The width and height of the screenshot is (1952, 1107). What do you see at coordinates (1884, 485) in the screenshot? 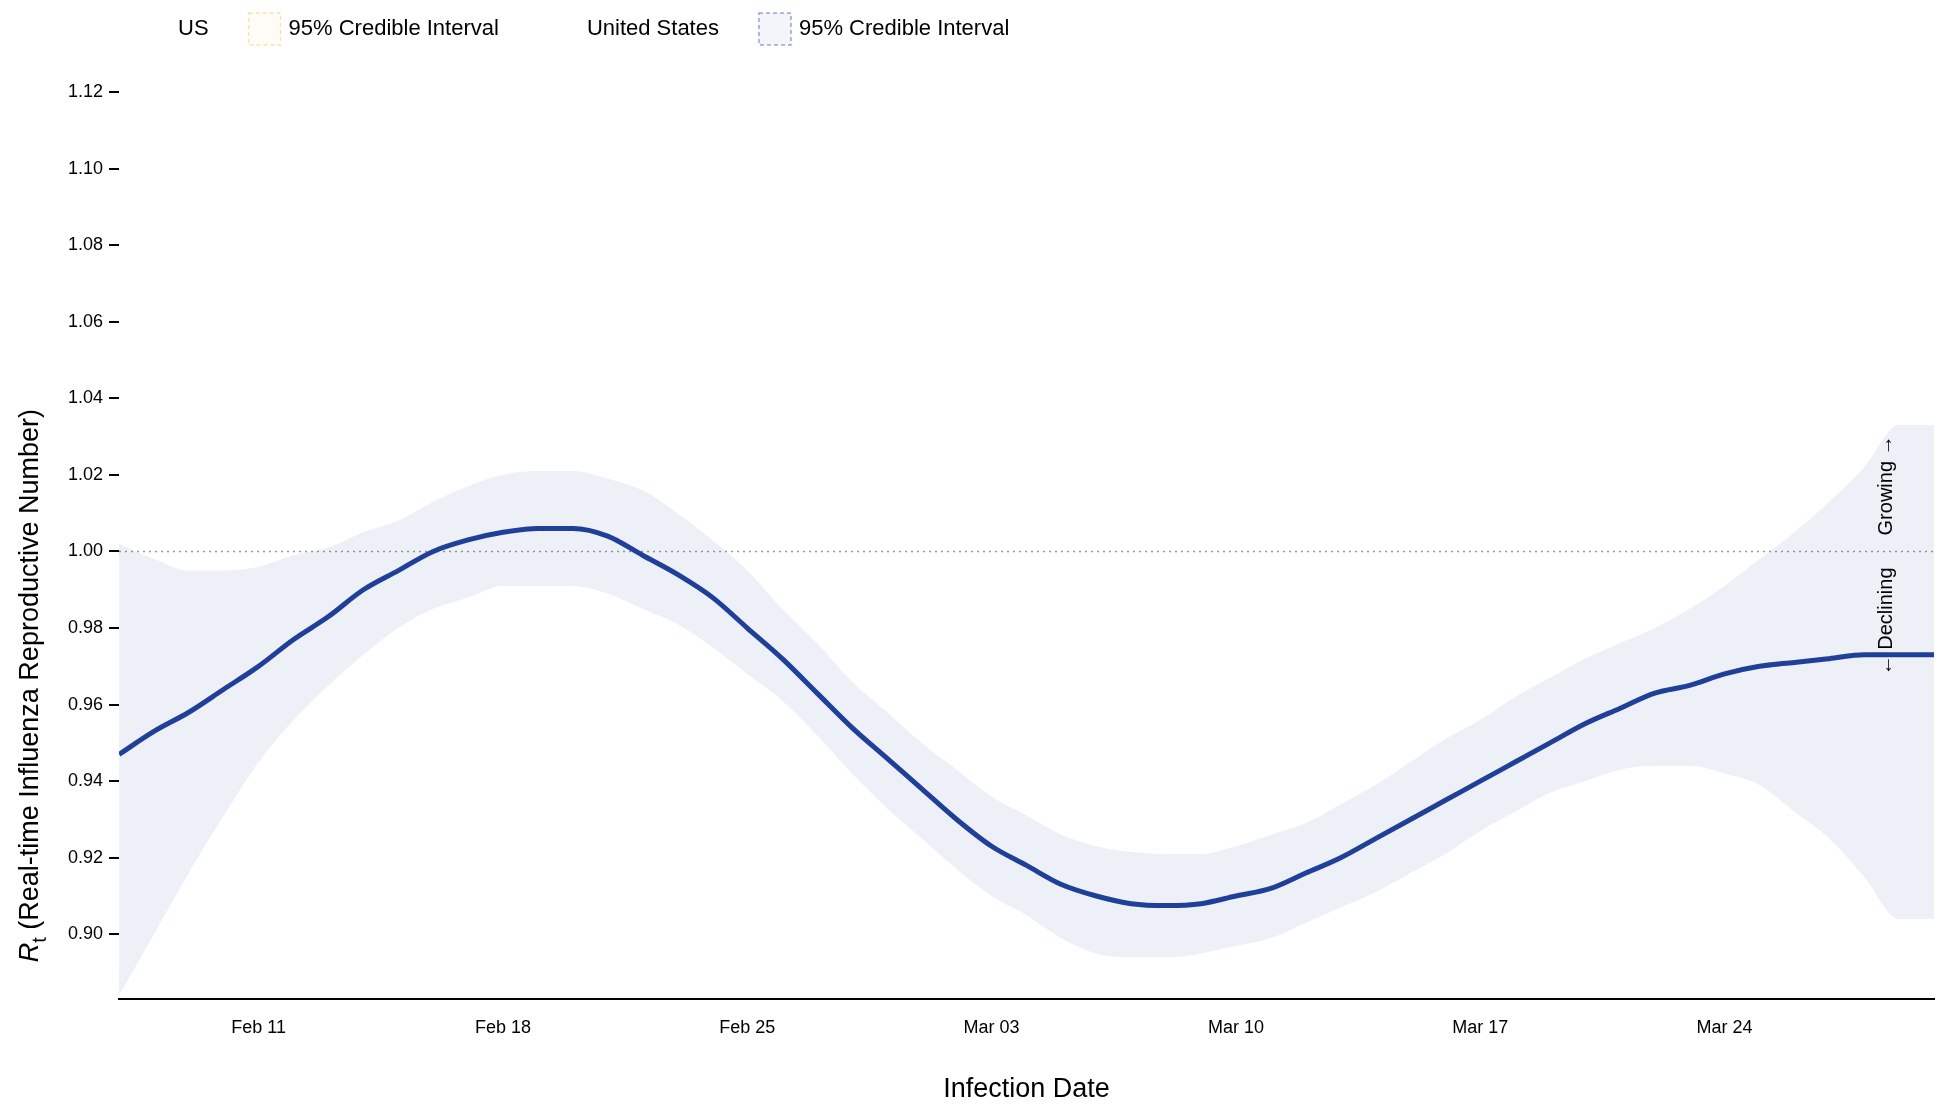
I see `annotation: Growing →` at bounding box center [1884, 485].